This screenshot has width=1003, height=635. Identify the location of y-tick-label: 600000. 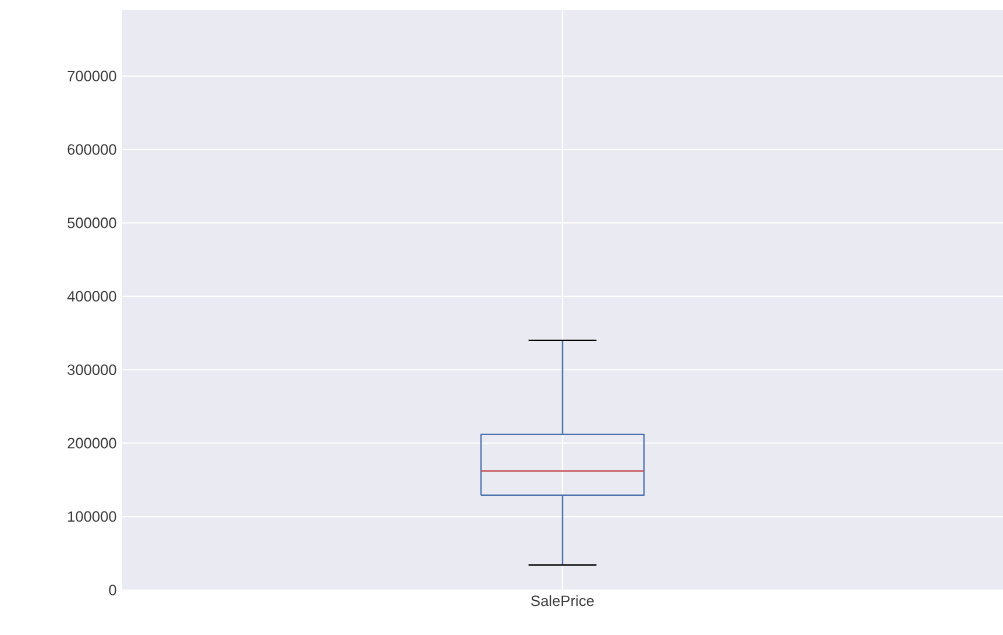
(92, 149).